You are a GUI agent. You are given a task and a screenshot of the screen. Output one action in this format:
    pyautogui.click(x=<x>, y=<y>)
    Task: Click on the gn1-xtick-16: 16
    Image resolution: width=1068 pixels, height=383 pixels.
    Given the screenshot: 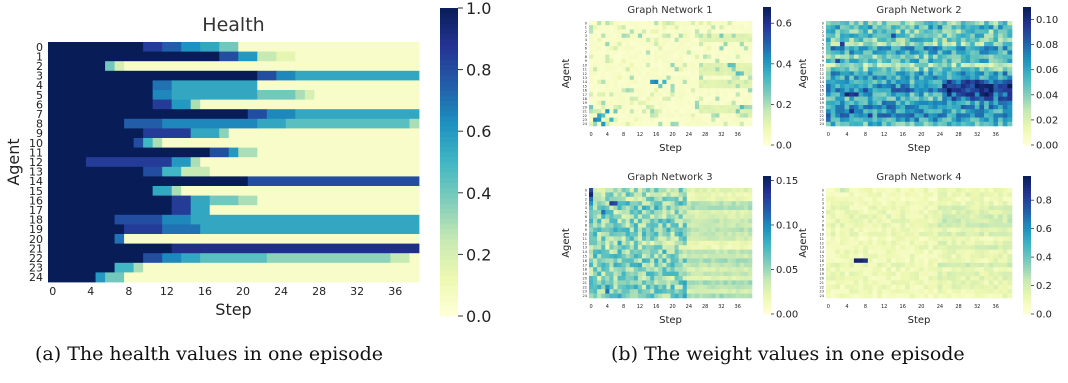 What is the action you would take?
    pyautogui.click(x=656, y=135)
    